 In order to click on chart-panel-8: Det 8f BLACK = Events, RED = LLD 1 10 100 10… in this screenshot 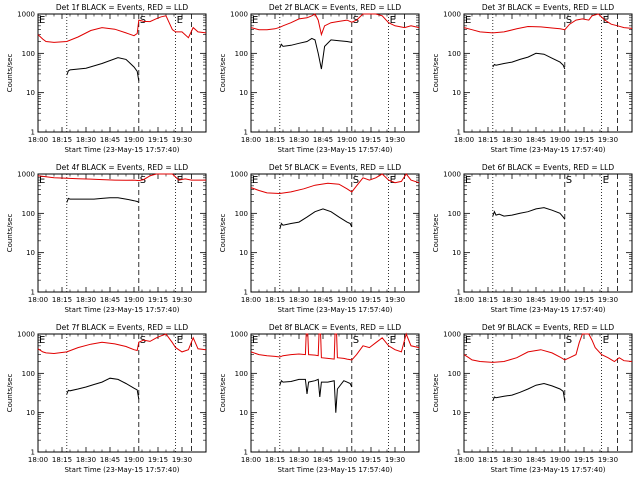, I will do `click(319, 398)`.